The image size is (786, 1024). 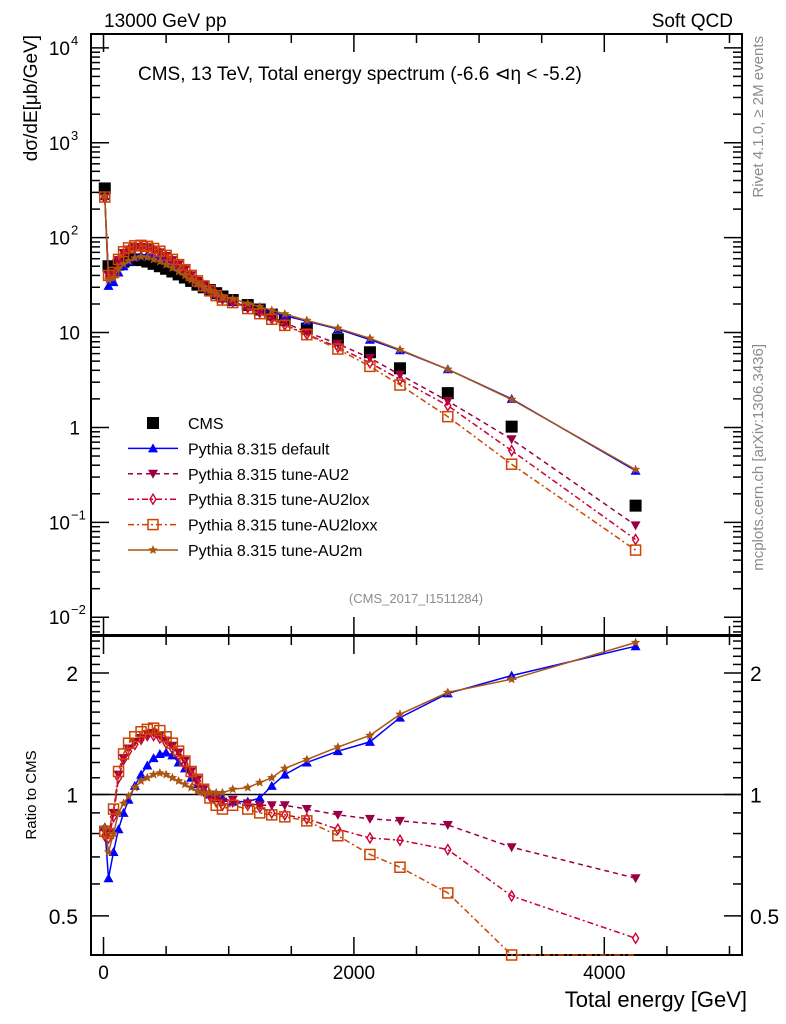 I want to click on y-axis-label-ratio: Ratio to CMS, so click(x=31, y=794).